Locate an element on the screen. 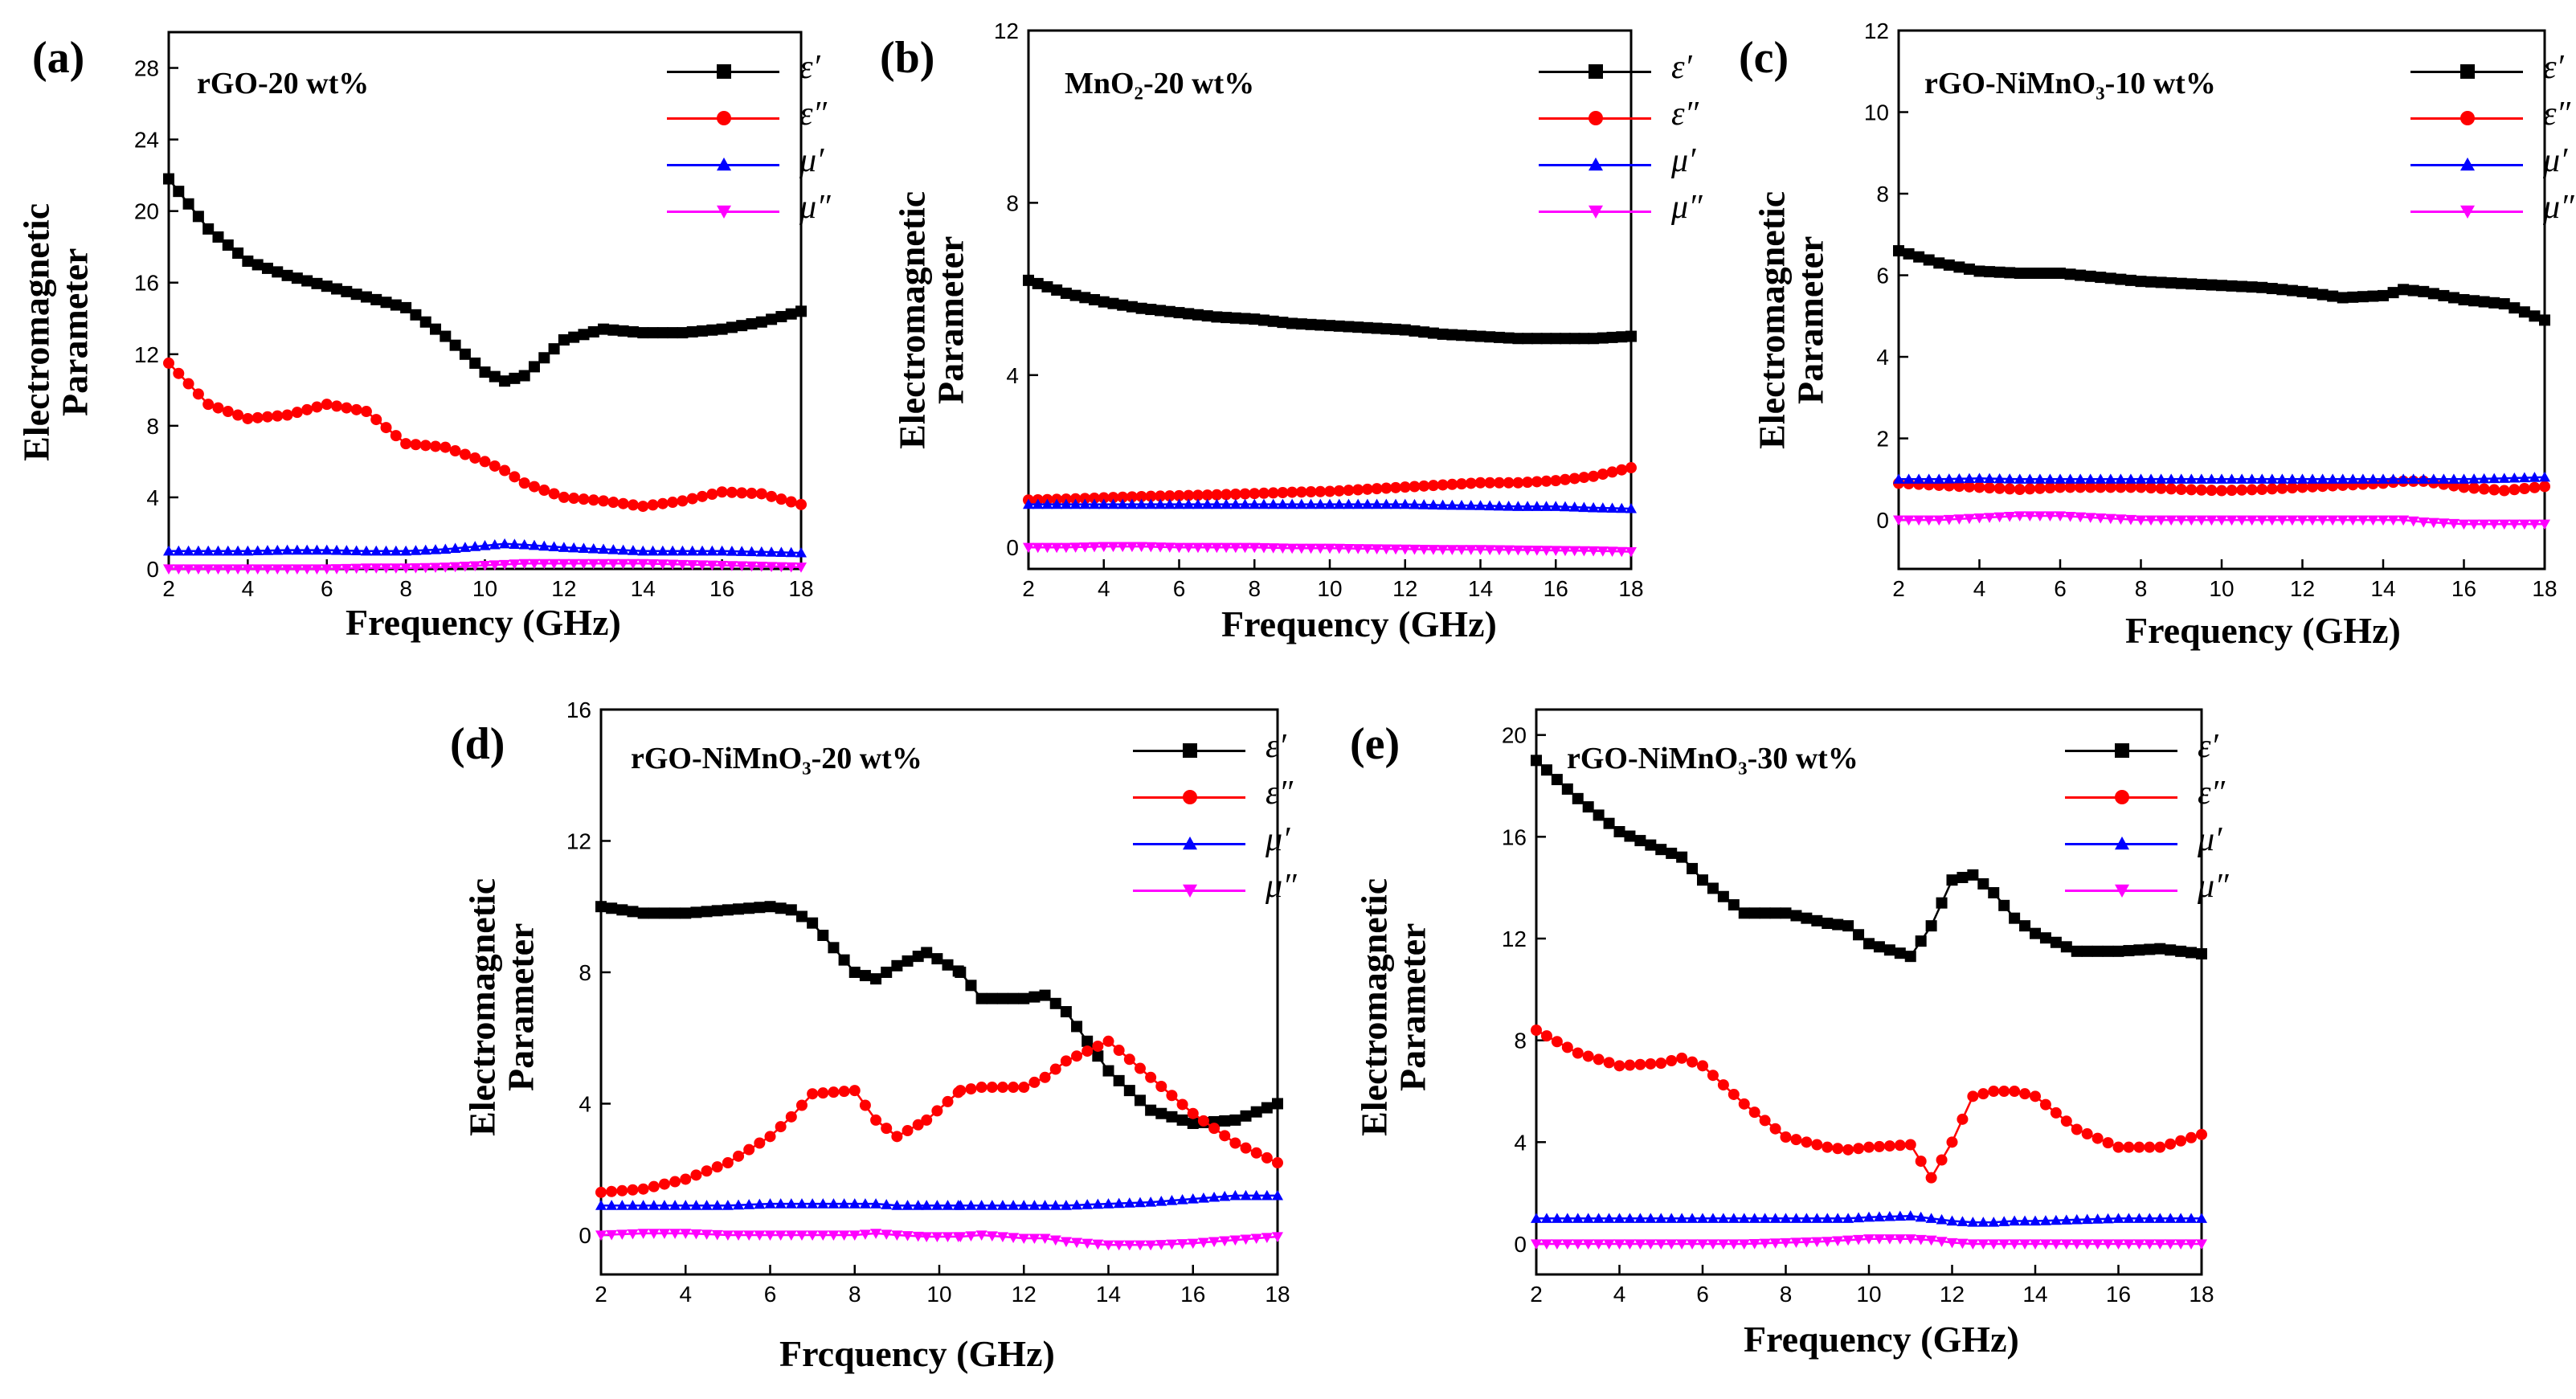  legend-label: μ″ is located at coordinates (815, 208).